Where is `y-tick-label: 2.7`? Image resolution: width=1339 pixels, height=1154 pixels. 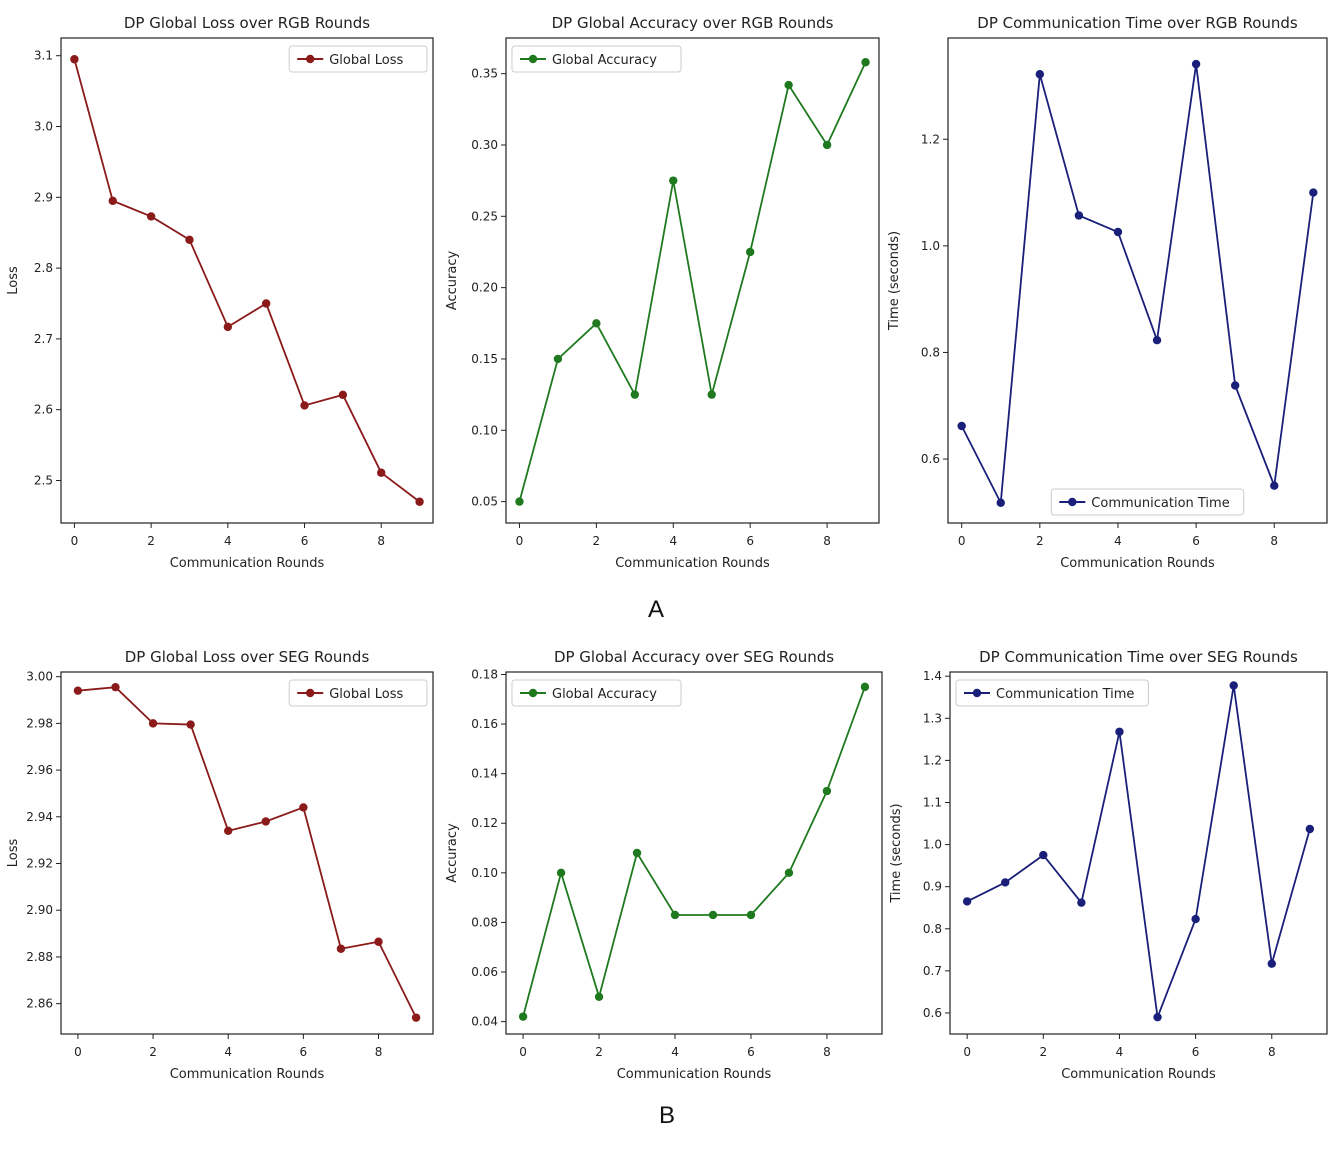 y-tick-label: 2.7 is located at coordinates (43, 339).